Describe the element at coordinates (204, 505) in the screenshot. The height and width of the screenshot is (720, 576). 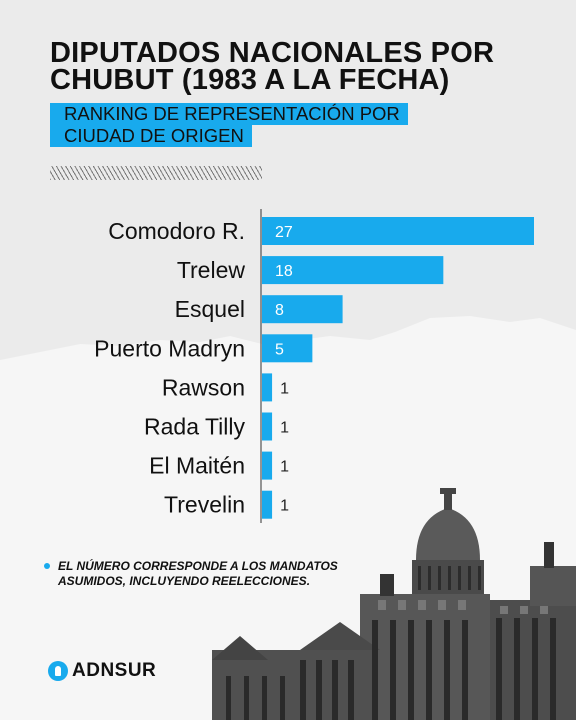
I see `category-label-8: Trevelin` at that location.